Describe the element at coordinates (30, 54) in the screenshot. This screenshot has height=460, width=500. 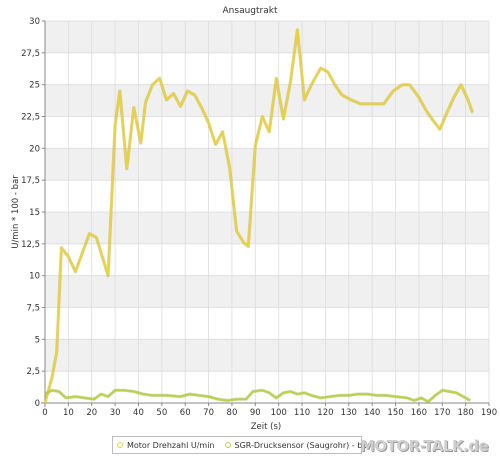
I see `y-tick-label: 27,5` at that location.